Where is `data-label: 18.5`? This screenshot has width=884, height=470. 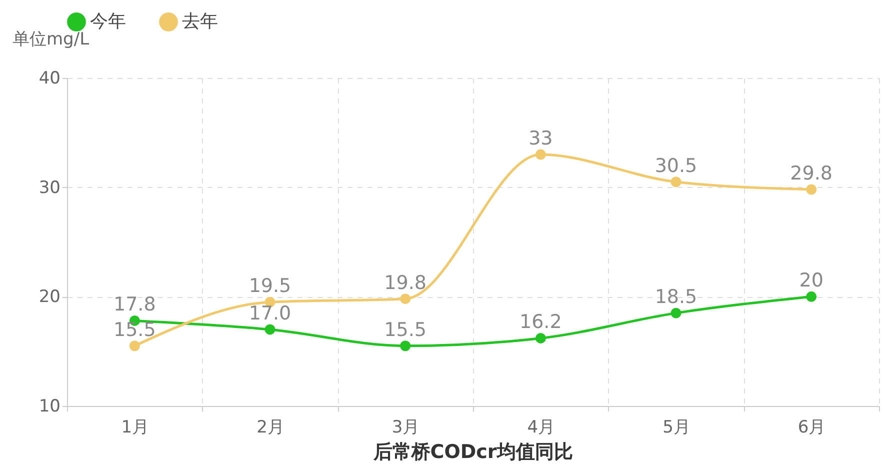
data-label: 18.5 is located at coordinates (676, 297).